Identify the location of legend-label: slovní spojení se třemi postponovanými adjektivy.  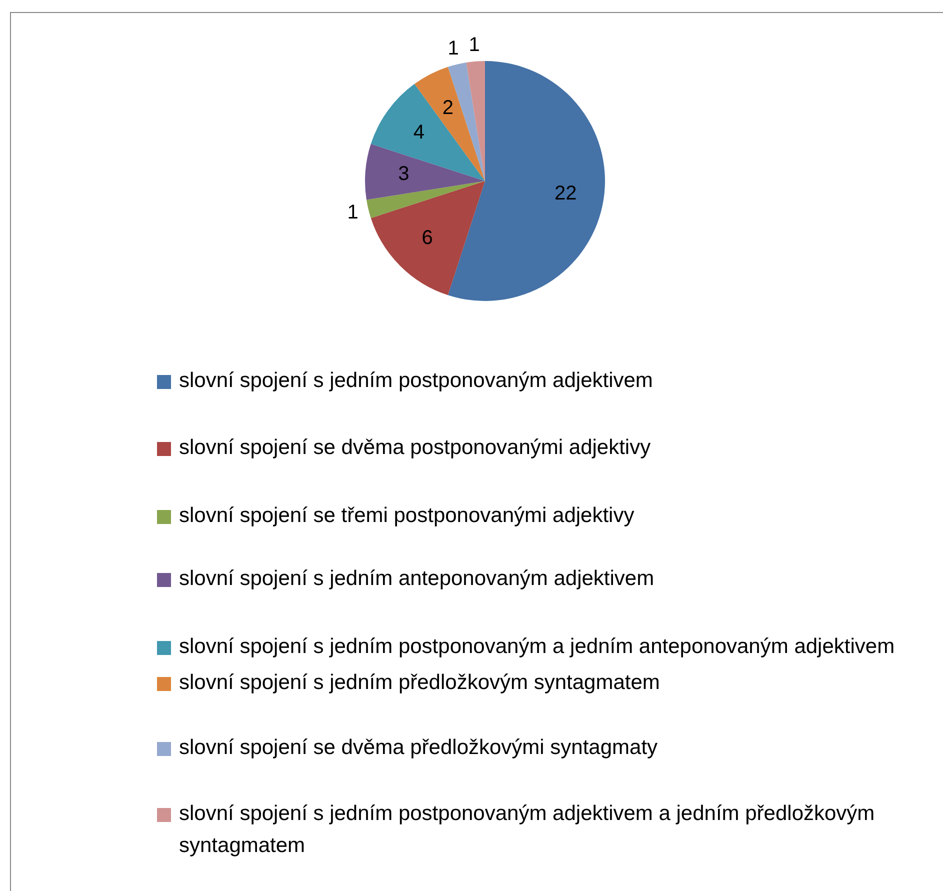
(407, 516).